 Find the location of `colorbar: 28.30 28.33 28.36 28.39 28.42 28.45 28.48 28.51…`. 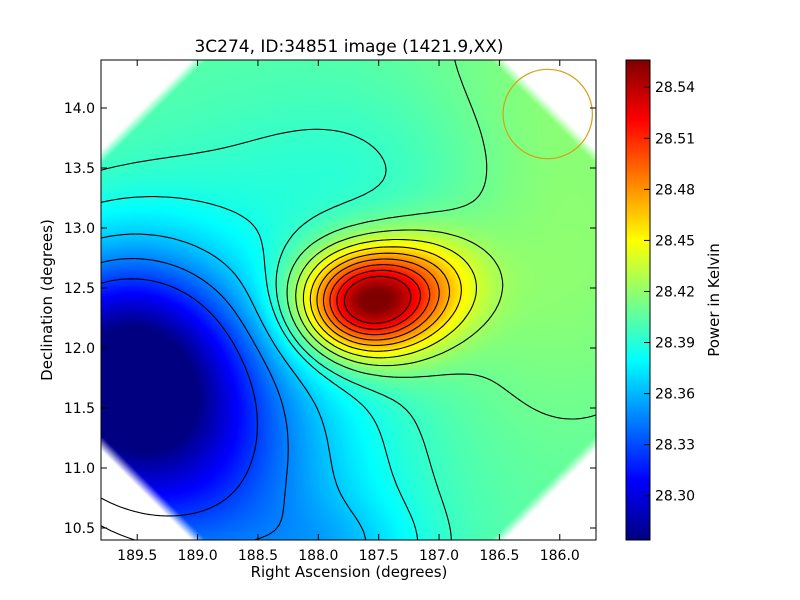

colorbar: 28.30 28.33 28.36 28.39 28.42 28.45 28.48 28.51… is located at coordinates (674, 300).